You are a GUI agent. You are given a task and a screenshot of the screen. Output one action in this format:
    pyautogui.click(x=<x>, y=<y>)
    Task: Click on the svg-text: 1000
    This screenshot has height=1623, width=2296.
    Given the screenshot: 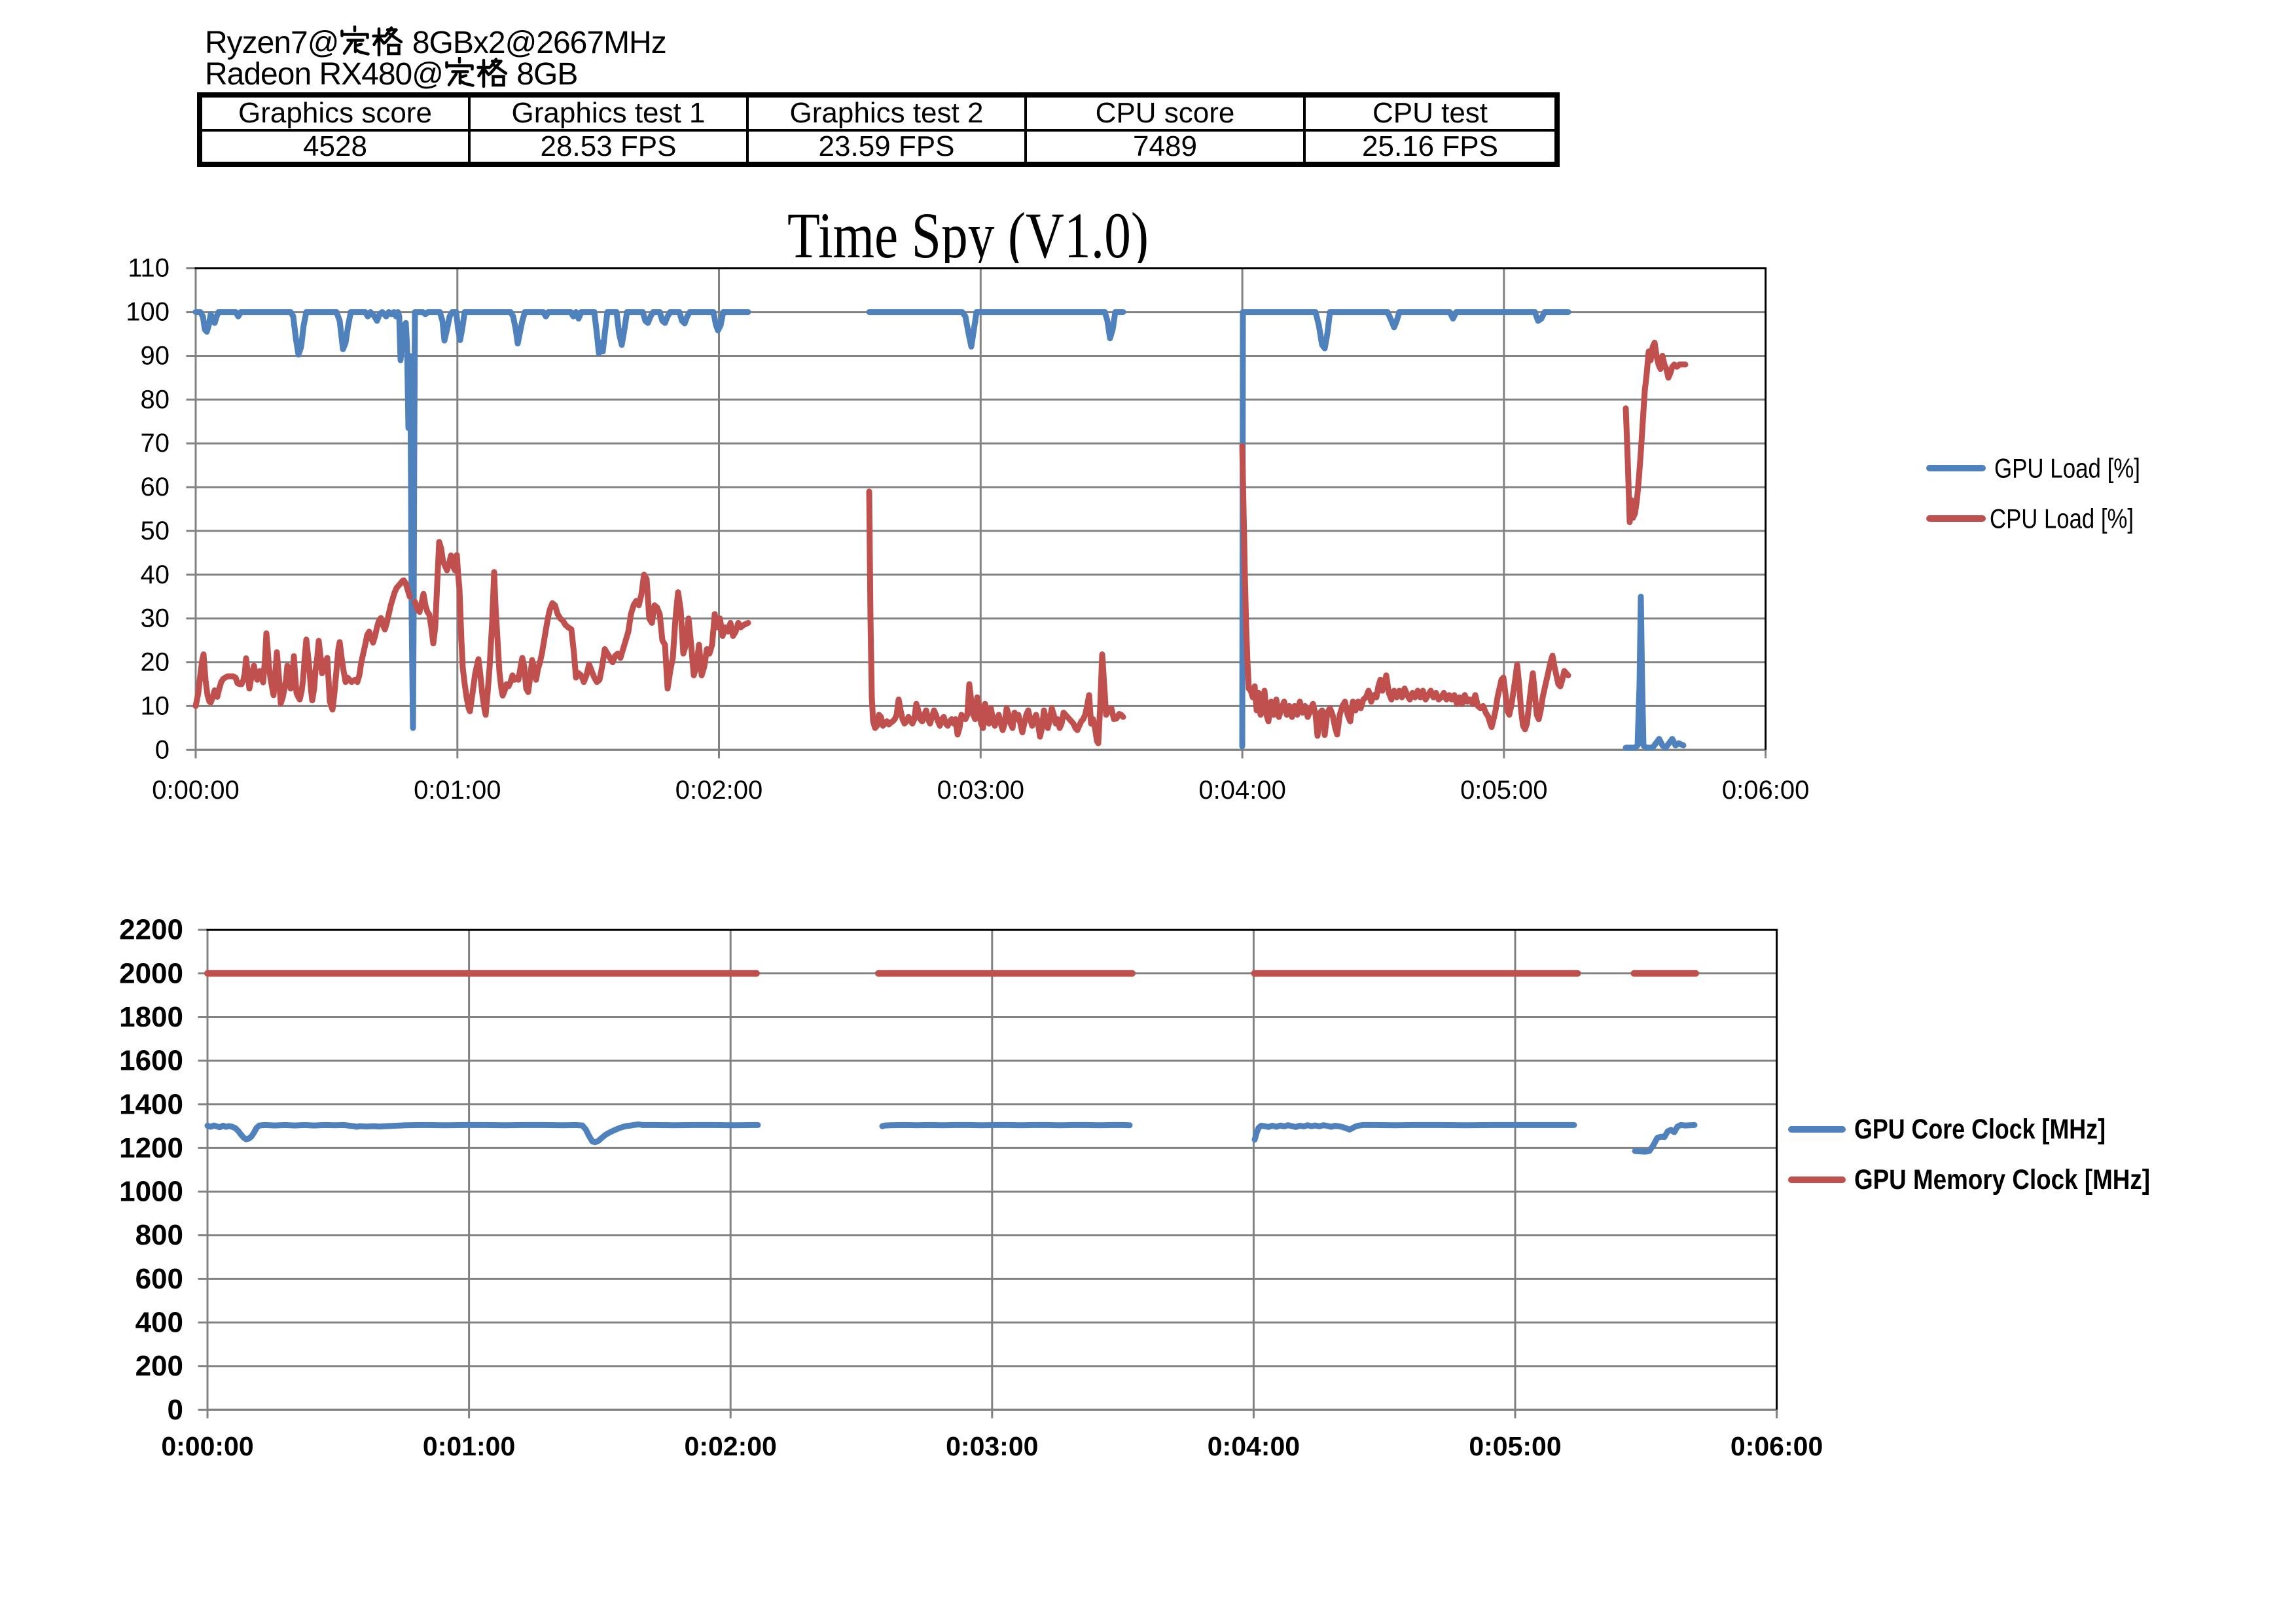 What is the action you would take?
    pyautogui.click(x=151, y=1192)
    